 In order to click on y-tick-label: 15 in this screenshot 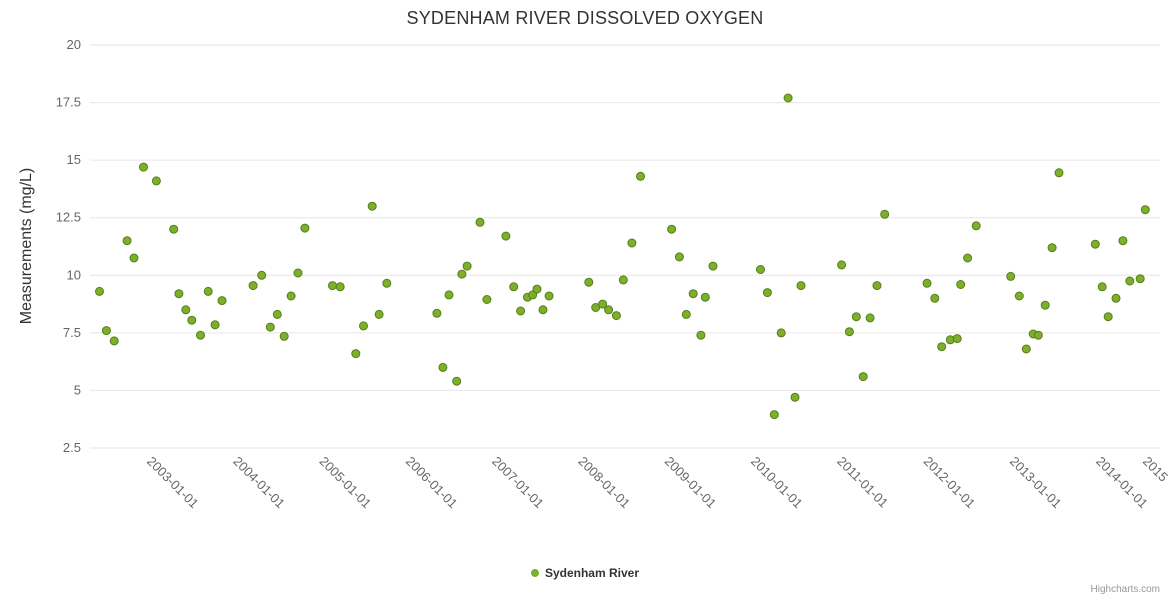, I will do `click(74, 159)`.